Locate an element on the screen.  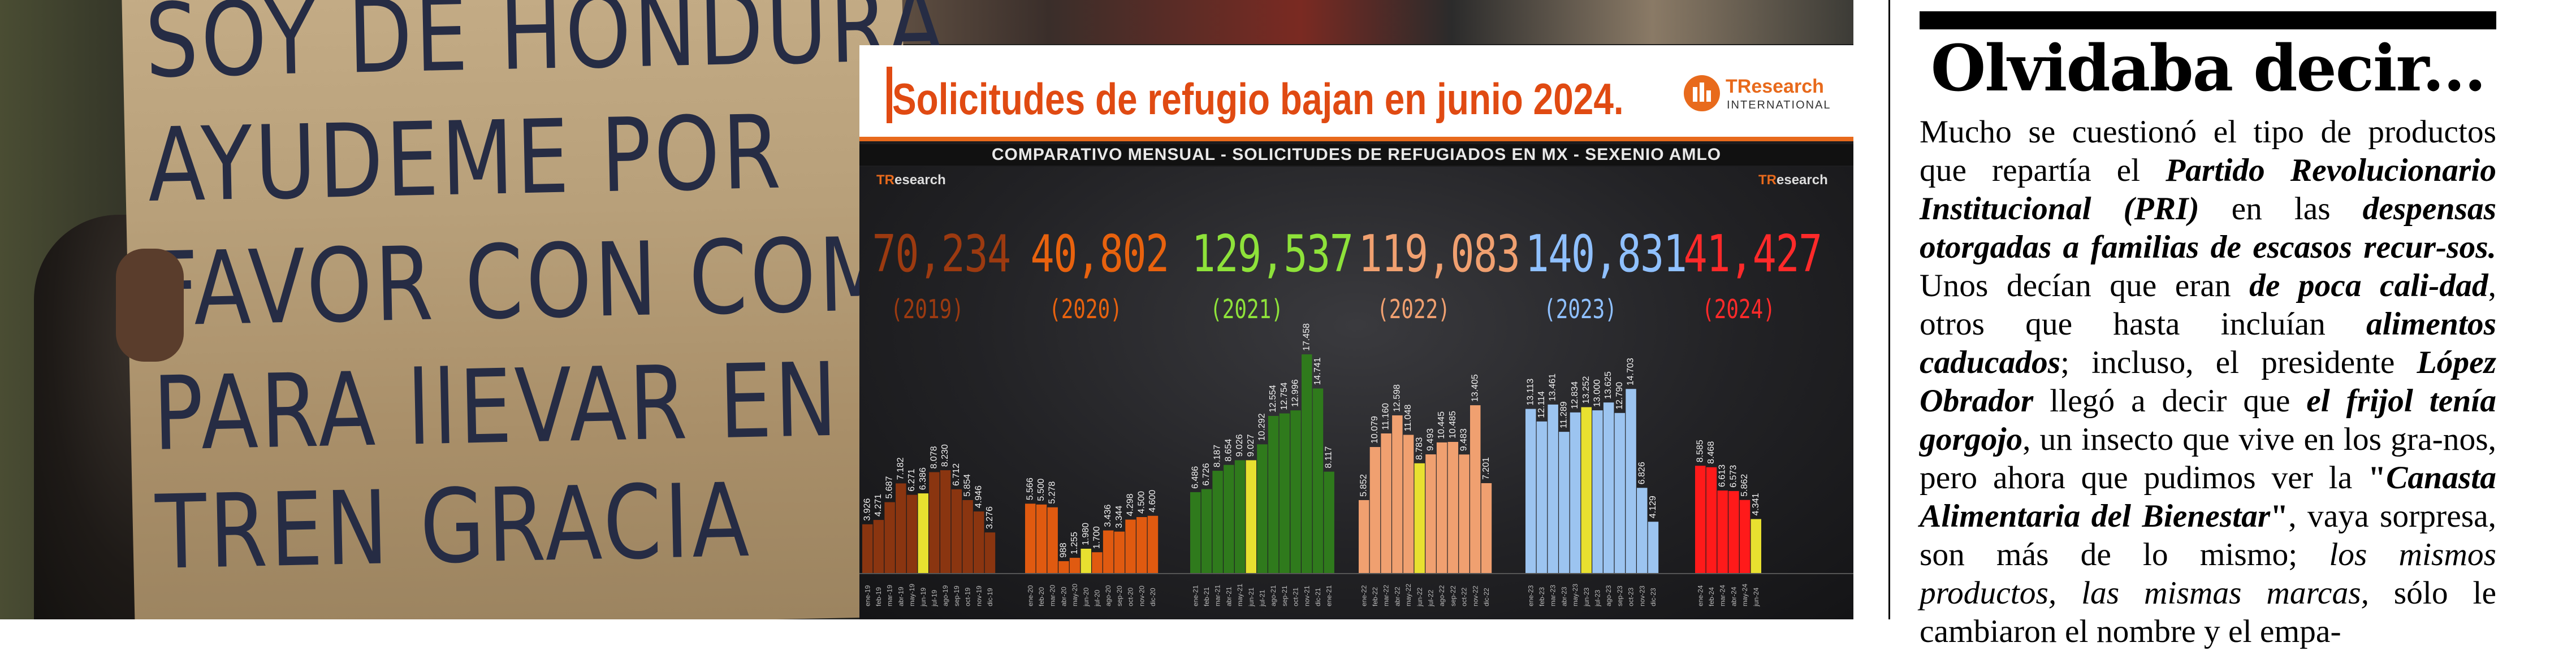
month-tick-label: jul-20 is located at coordinates (1097, 598).